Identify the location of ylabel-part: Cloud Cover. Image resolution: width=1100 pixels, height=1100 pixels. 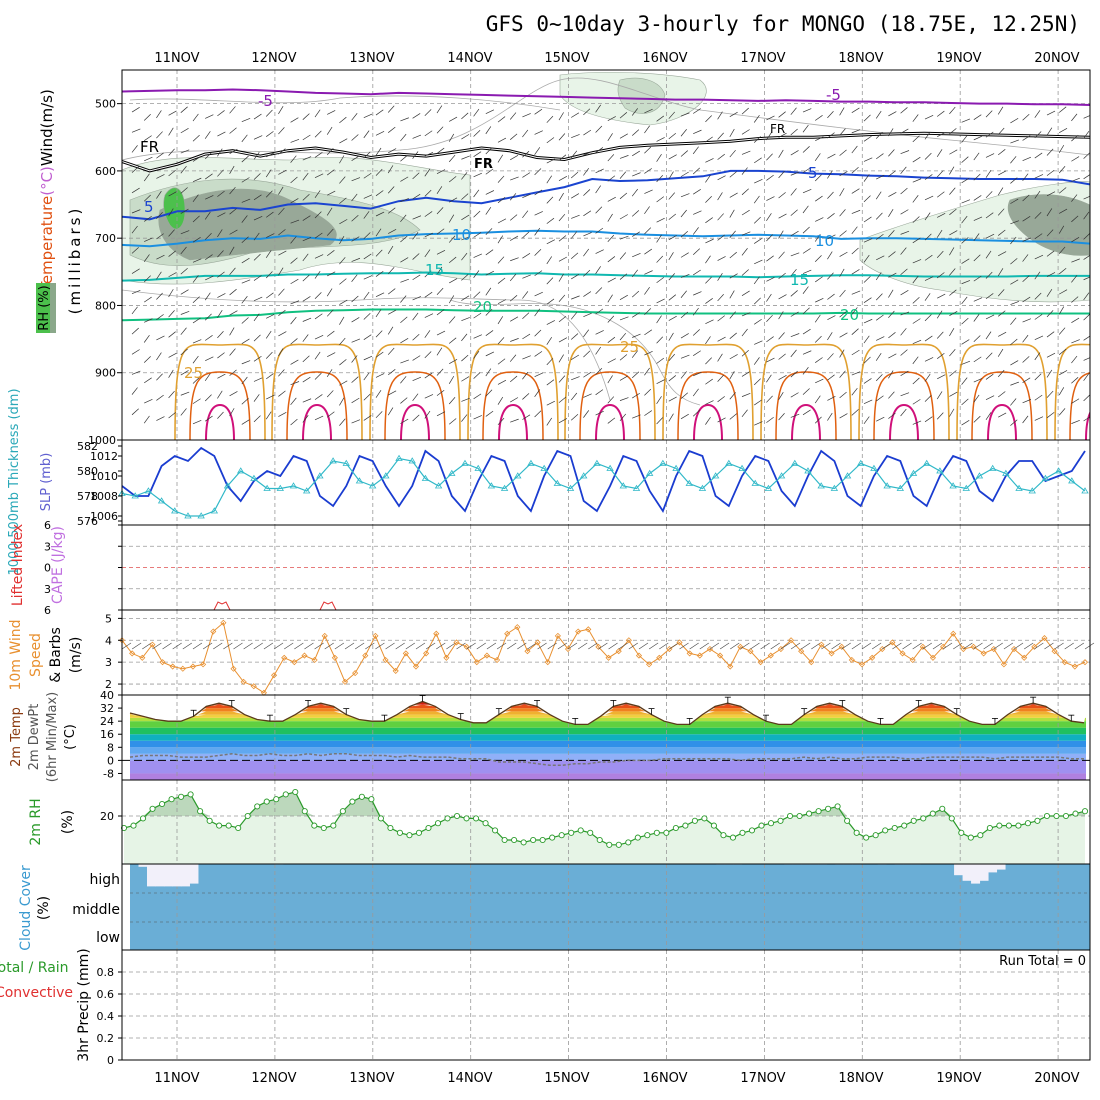
(26, 908).